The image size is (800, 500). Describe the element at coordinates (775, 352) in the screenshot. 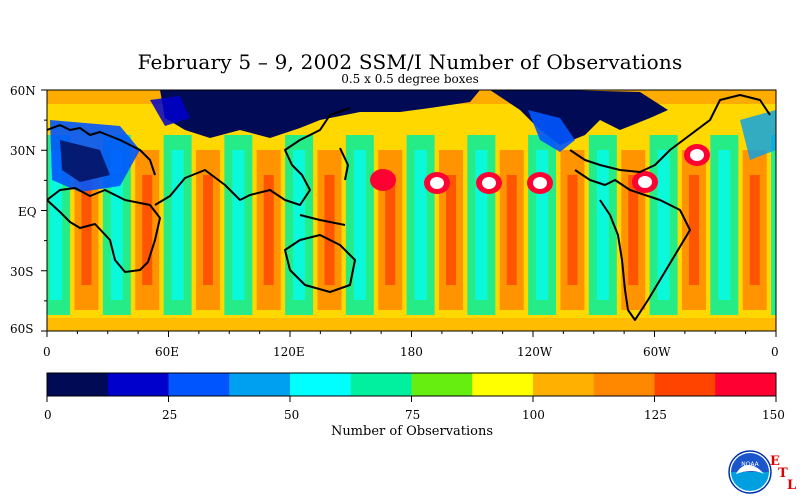

I see `lon-label-0-end: 0` at that location.